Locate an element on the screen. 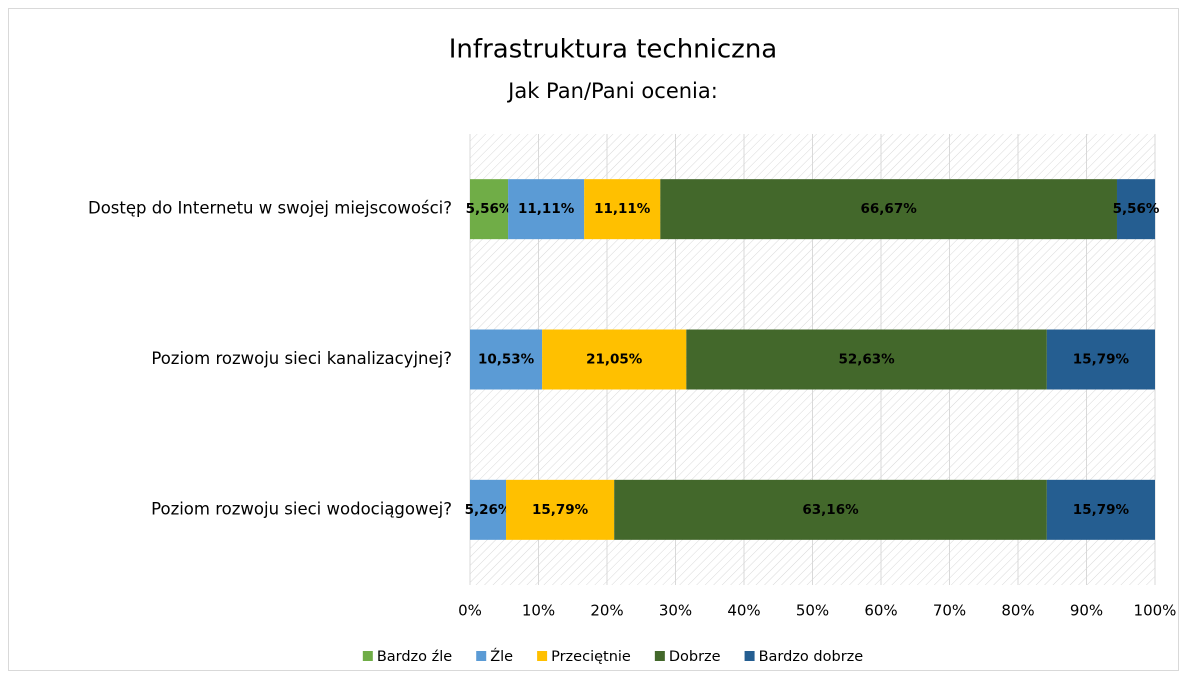  data-label: 52,63% is located at coordinates (866, 360).